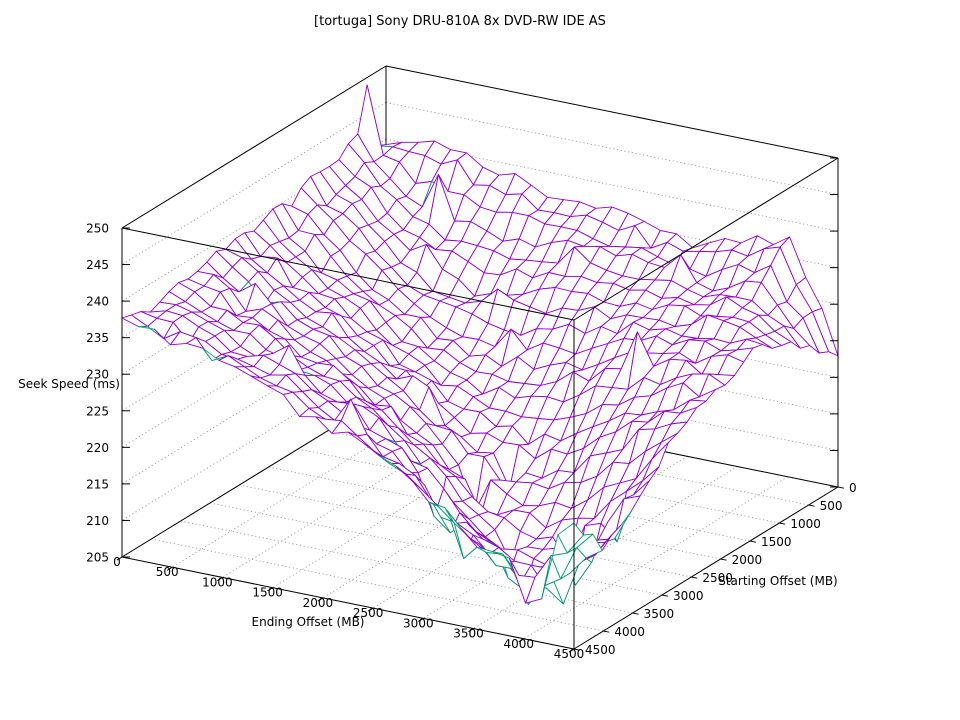  Describe the element at coordinates (600, 650) in the screenshot. I see `y-tick-label: 4500` at that location.